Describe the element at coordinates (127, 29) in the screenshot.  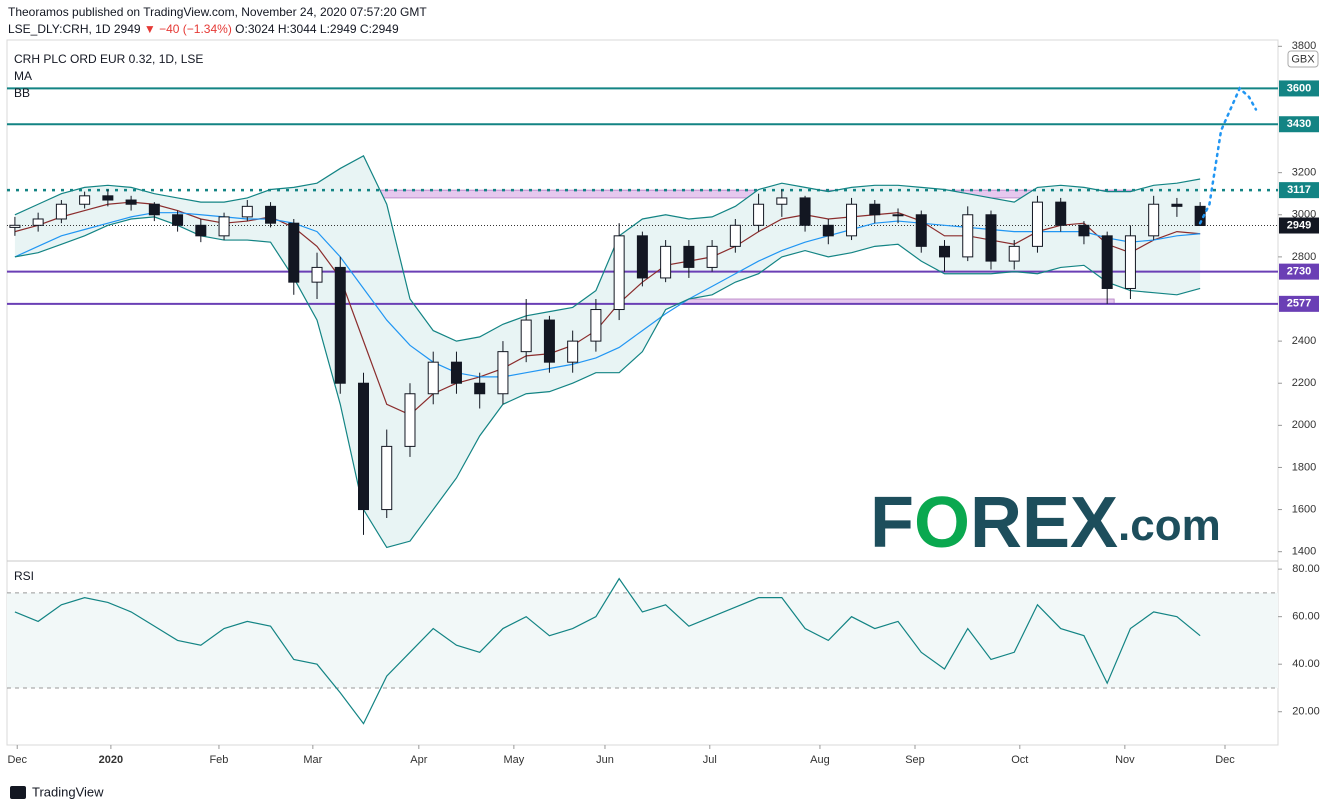
I see `last: 2949` at that location.